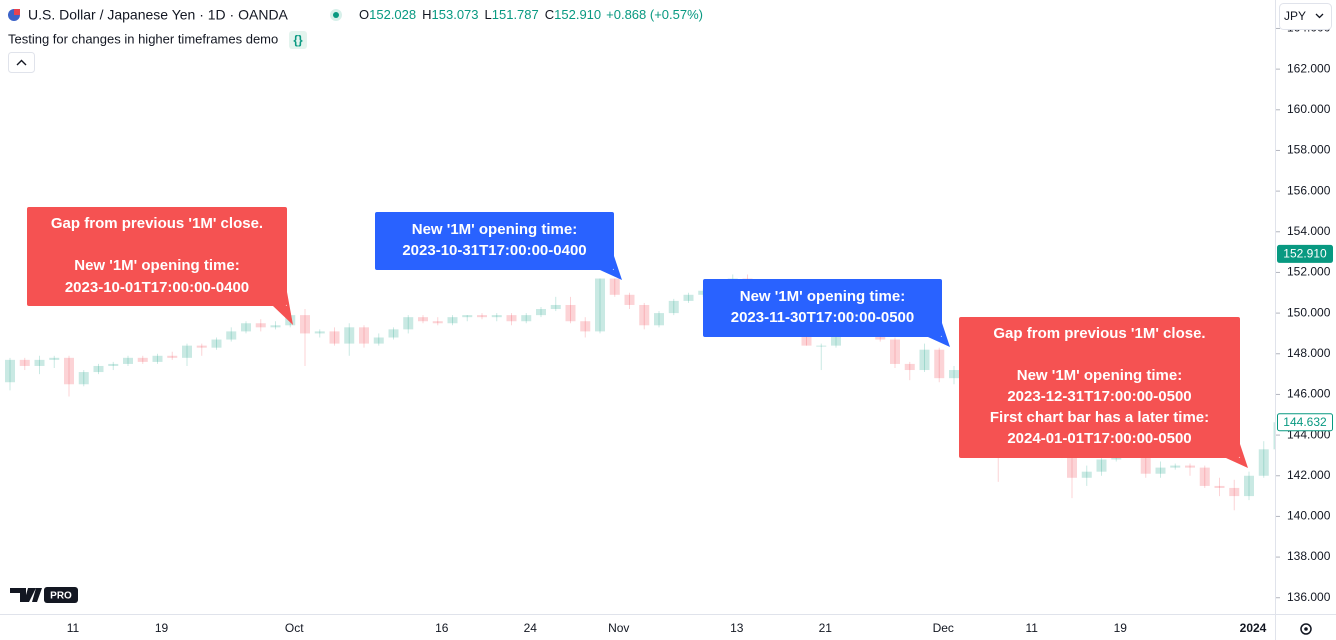  Describe the element at coordinates (488, 14) in the screenshot. I see `ohlc-key: L` at that location.